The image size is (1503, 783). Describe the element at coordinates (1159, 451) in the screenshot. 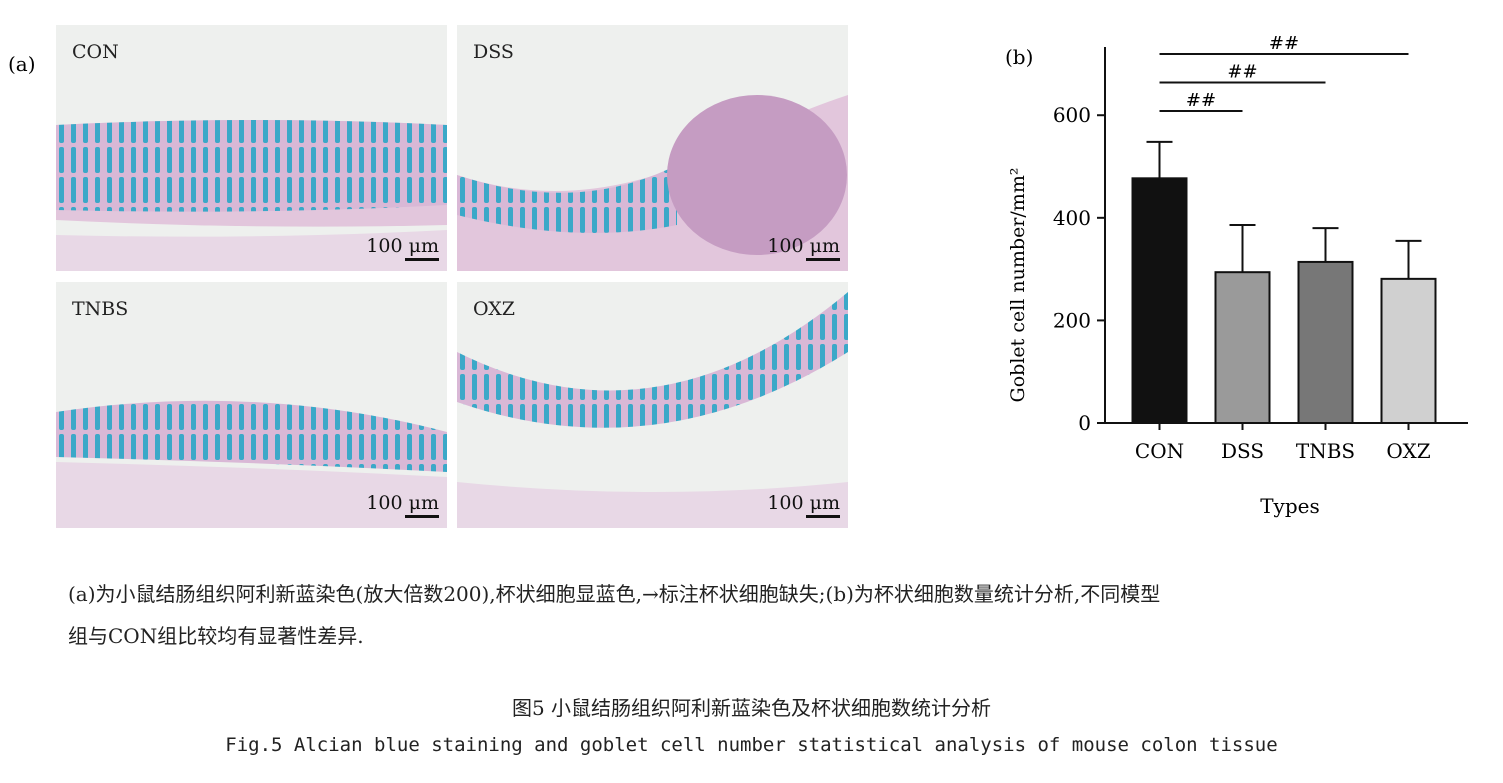

I see `x-tick-label: CON` at that location.